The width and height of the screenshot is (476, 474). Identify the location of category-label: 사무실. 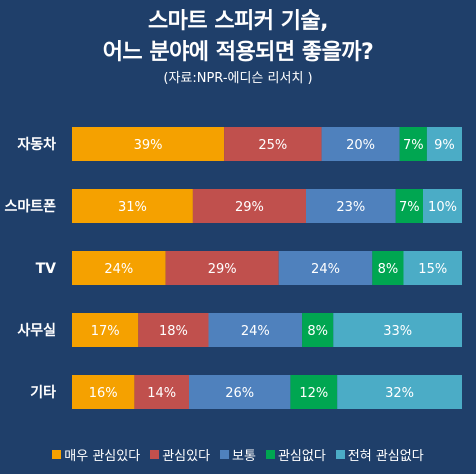
(36, 331).